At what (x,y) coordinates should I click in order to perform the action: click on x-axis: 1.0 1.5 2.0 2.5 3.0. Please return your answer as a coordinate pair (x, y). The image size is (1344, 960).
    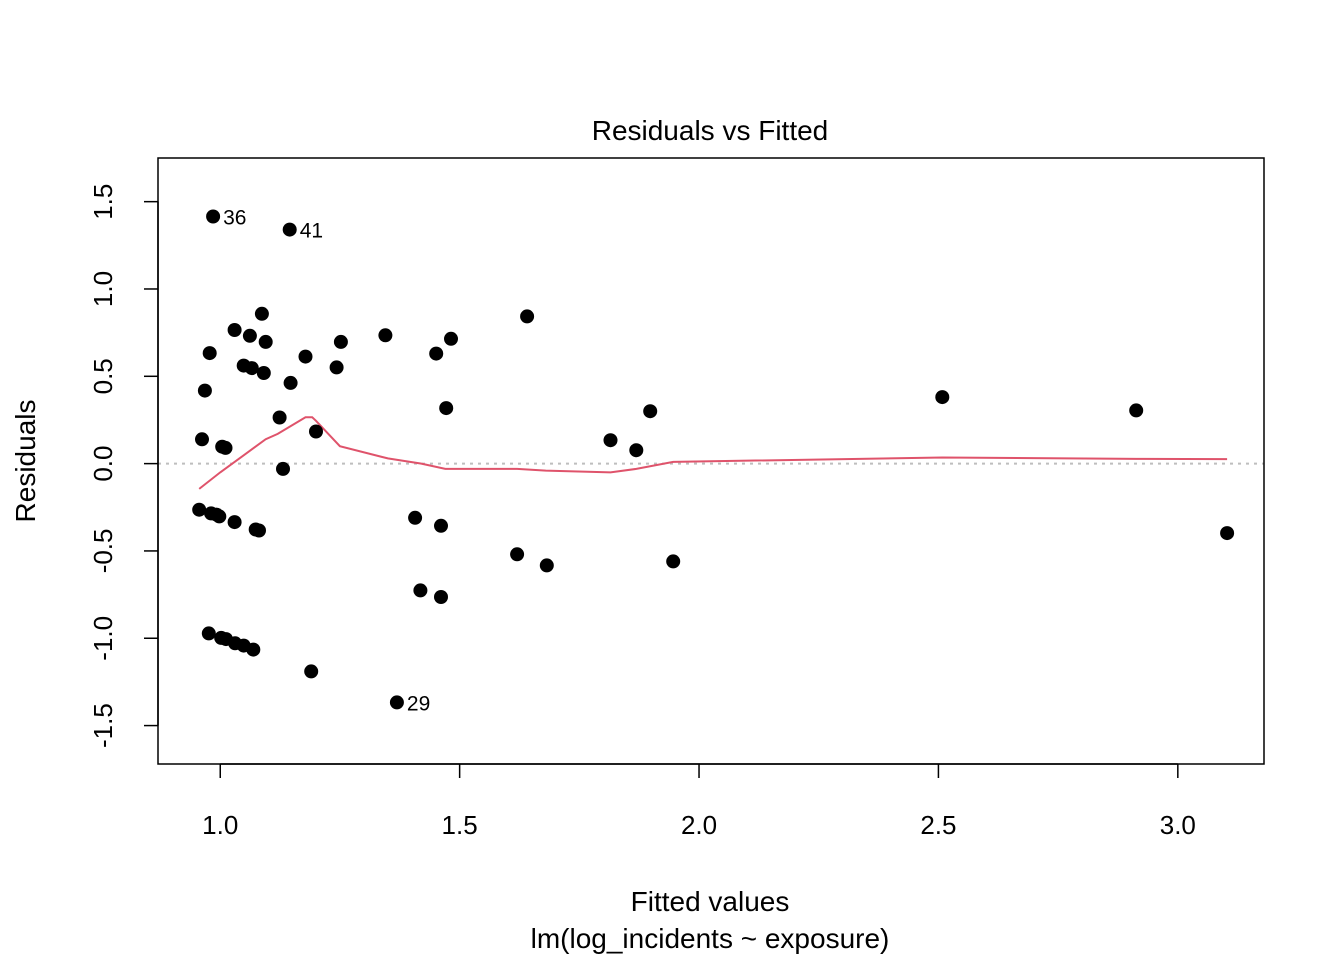
    Looking at the image, I should click on (699, 801).